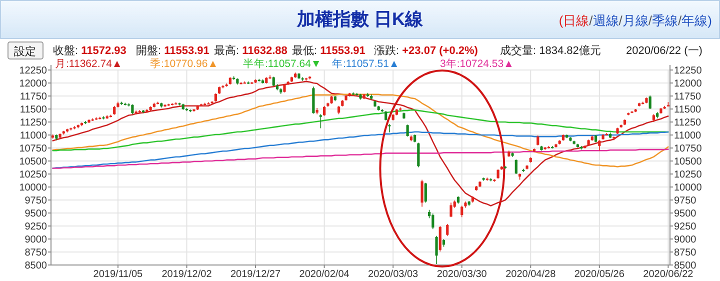  I want to click on text: 季:10770.96▲, so click(184, 63).